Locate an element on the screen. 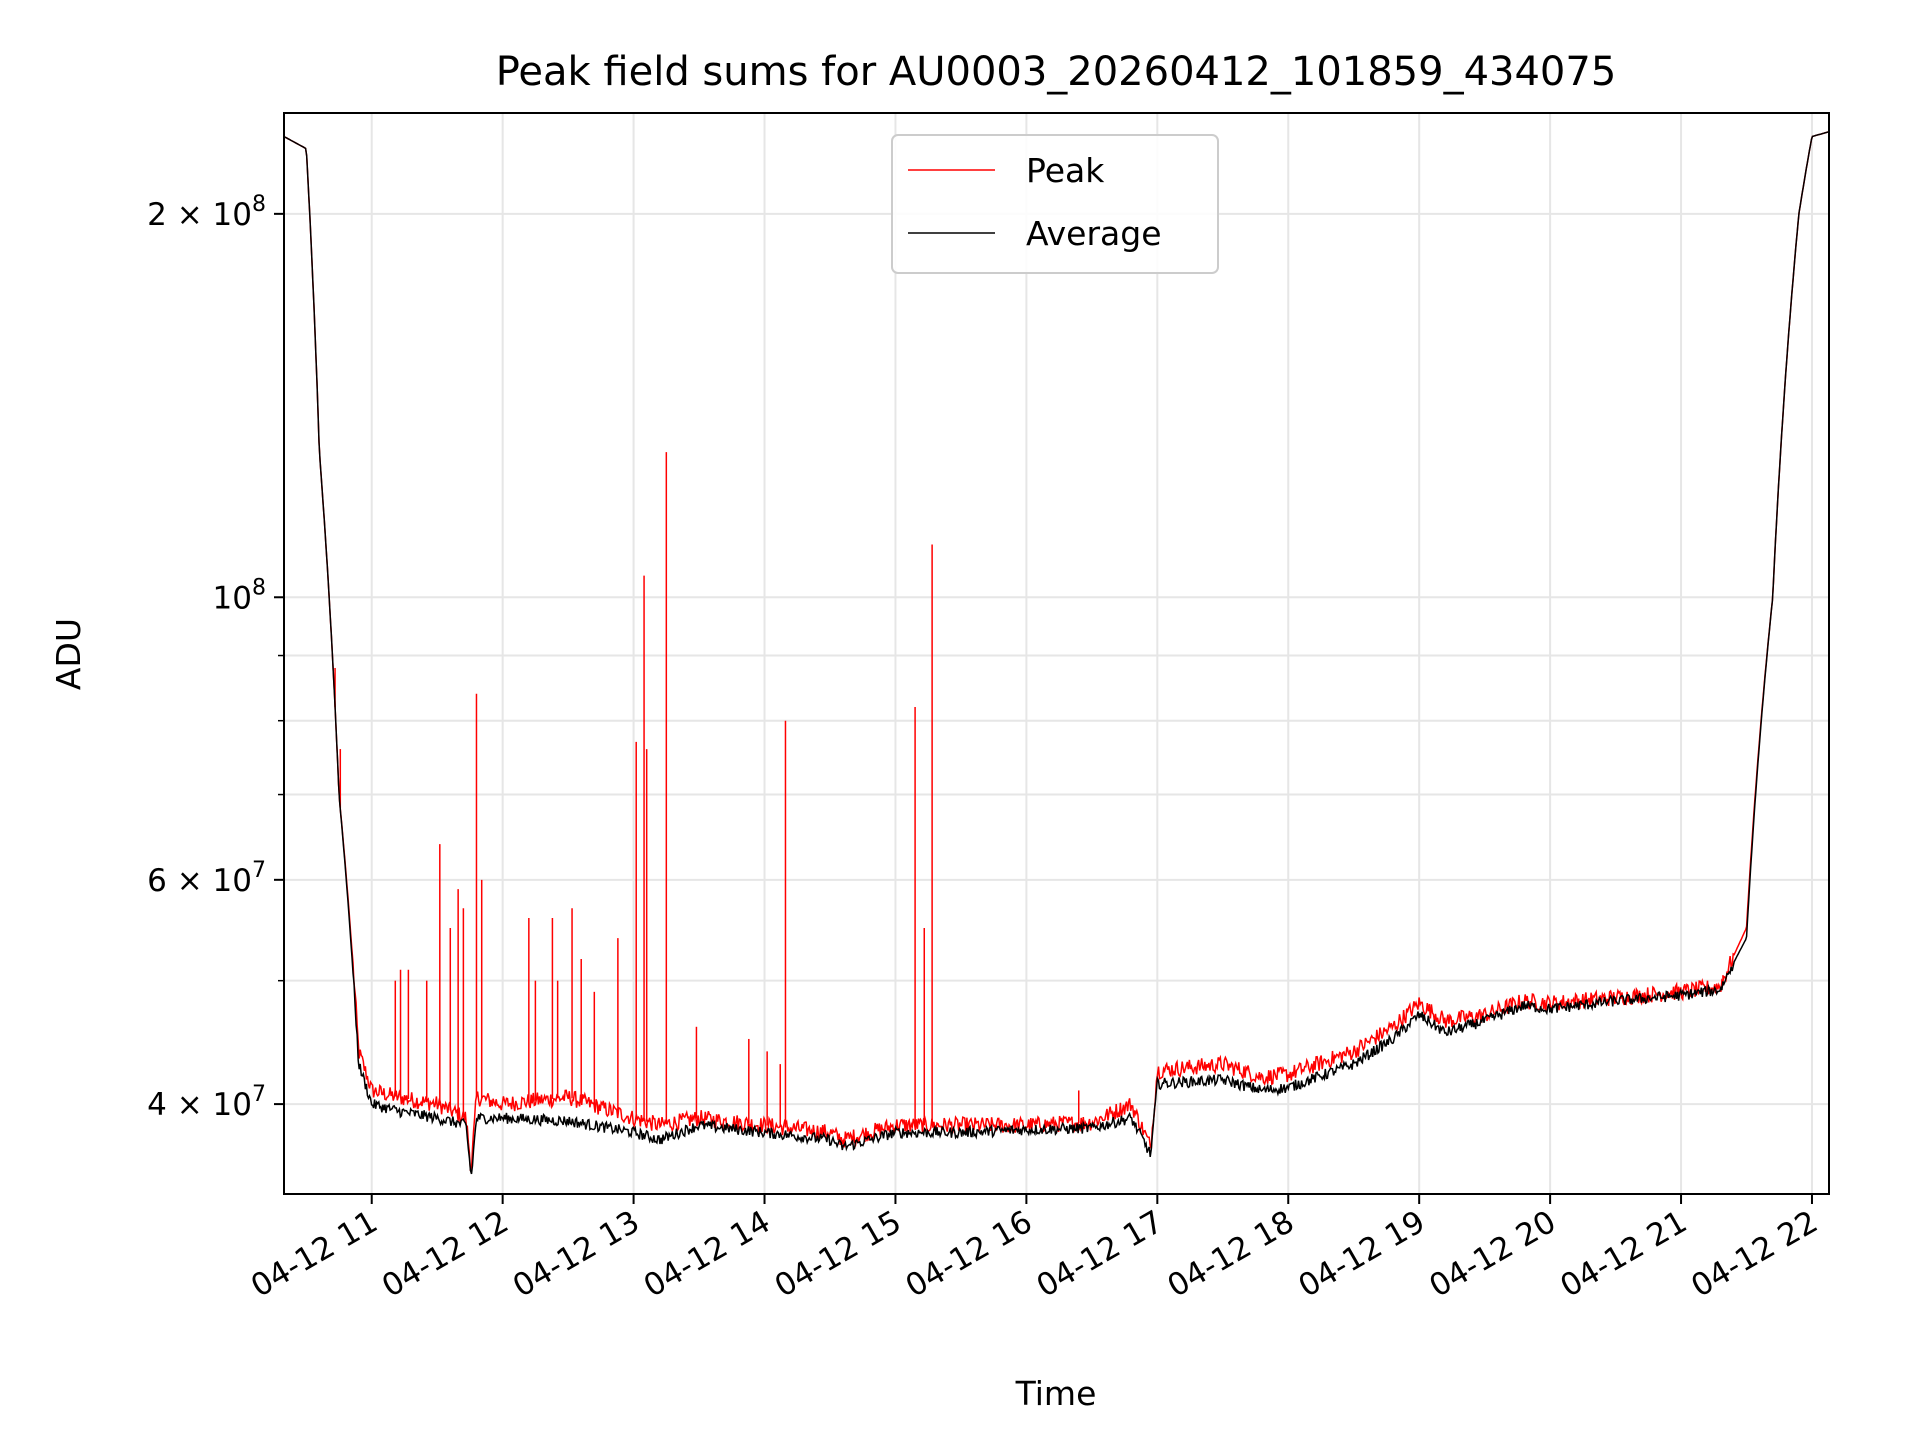  x-tick-label: 04-12 12 is located at coordinates (445, 1254).